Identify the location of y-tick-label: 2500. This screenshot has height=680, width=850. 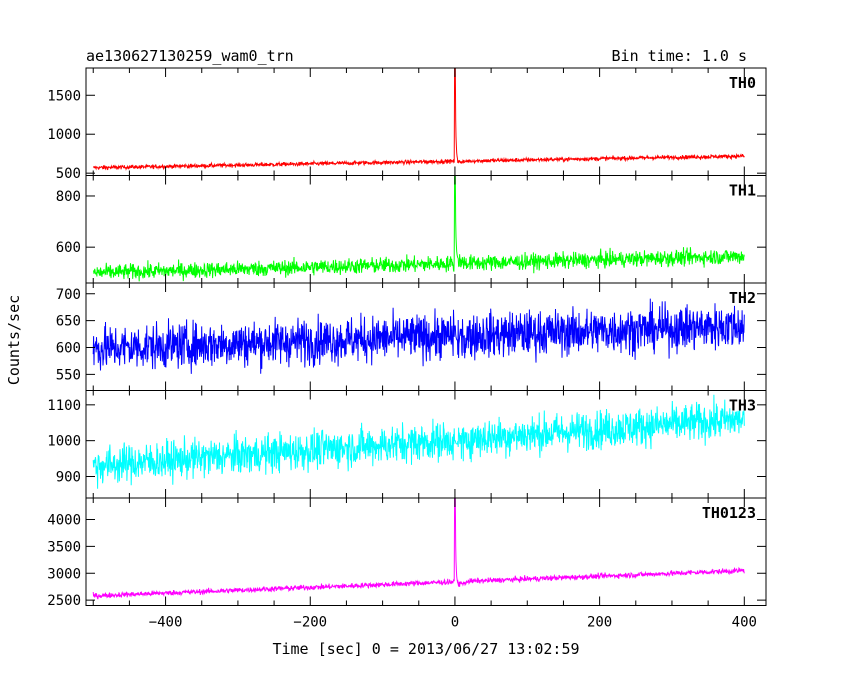
(64, 601).